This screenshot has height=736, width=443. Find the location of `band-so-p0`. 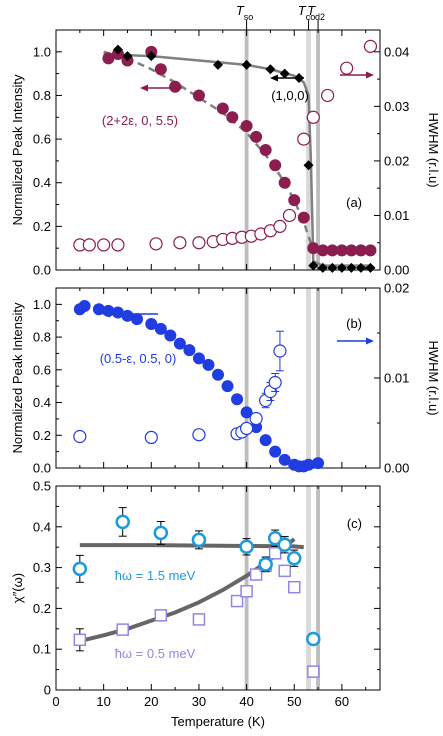

band-so-p0 is located at coordinates (246, 150).